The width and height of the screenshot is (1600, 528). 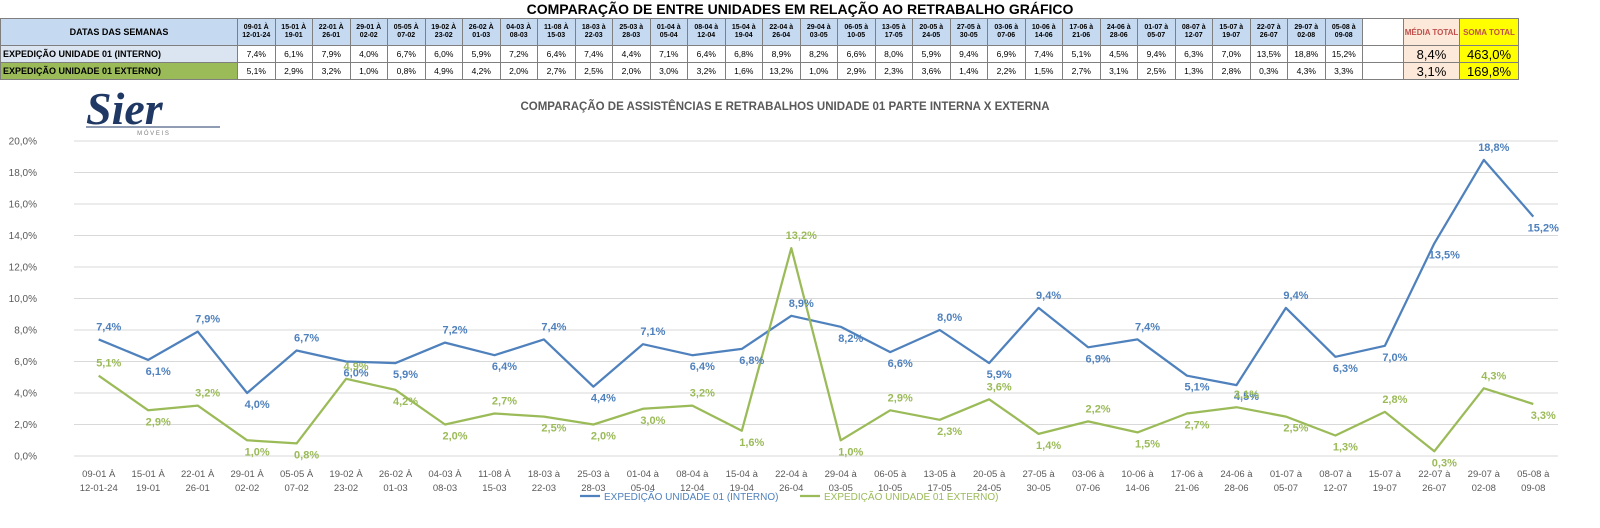 I want to click on x-tick-label: 22-07 à, so click(x=1434, y=474).